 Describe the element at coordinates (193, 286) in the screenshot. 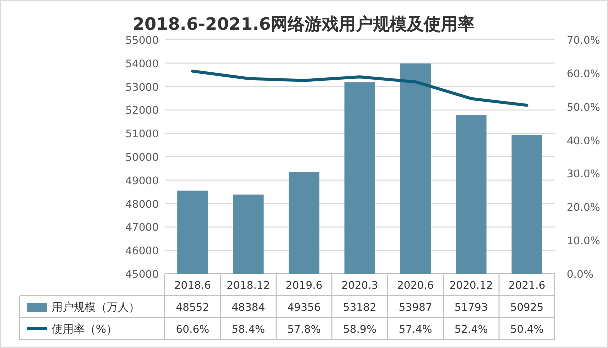

I see `x-tick-label: 2018.6` at that location.